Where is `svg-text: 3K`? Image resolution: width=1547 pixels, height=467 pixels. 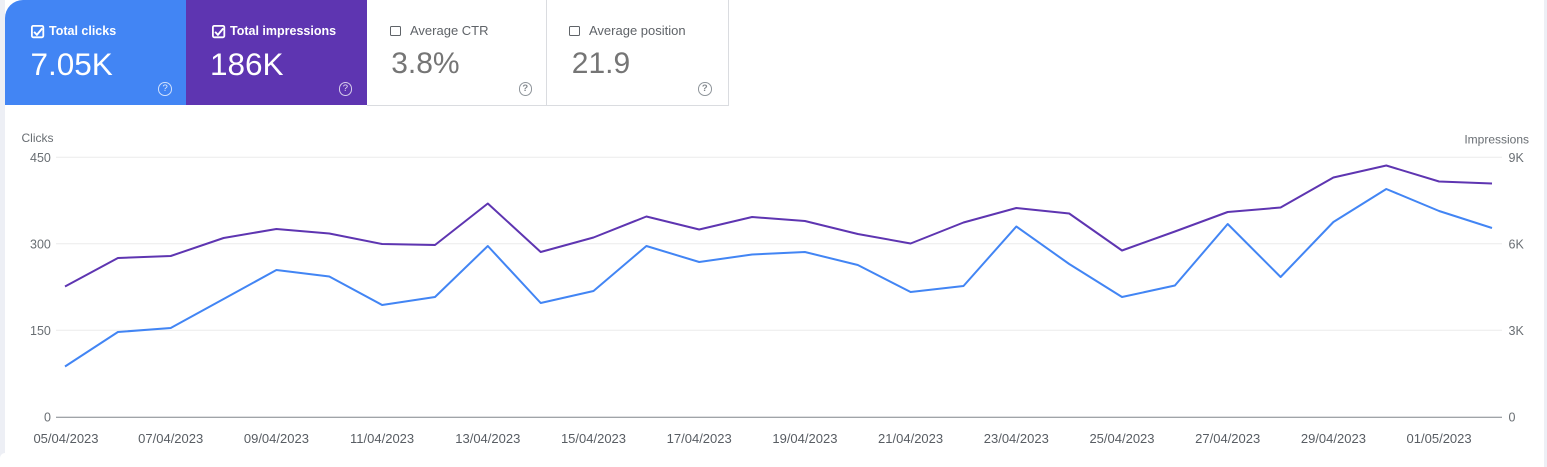
svg-text: 3K is located at coordinates (1517, 331).